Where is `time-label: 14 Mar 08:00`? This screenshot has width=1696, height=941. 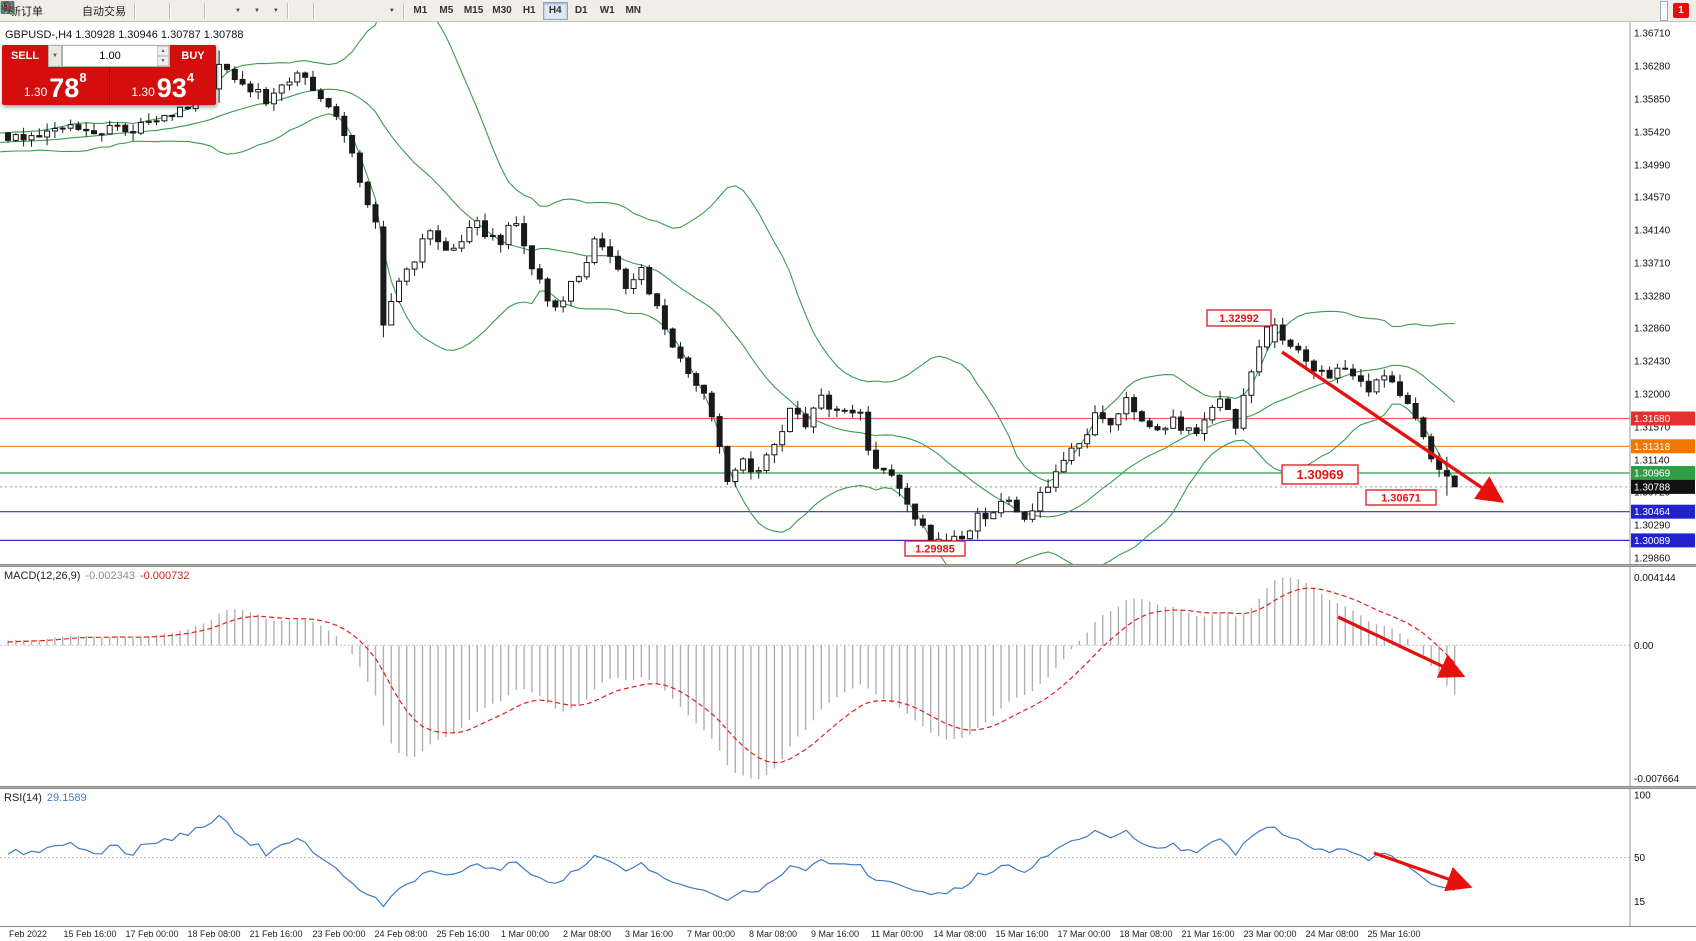
time-label: 14 Mar 08:00 is located at coordinates (960, 934).